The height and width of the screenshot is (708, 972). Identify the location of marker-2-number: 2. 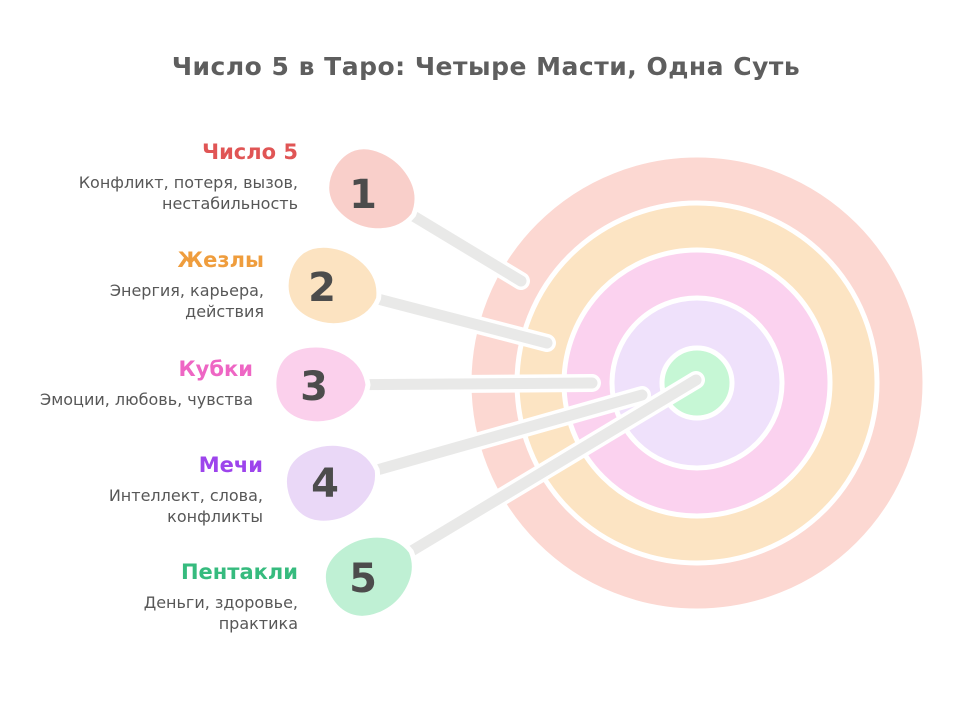
(322, 288).